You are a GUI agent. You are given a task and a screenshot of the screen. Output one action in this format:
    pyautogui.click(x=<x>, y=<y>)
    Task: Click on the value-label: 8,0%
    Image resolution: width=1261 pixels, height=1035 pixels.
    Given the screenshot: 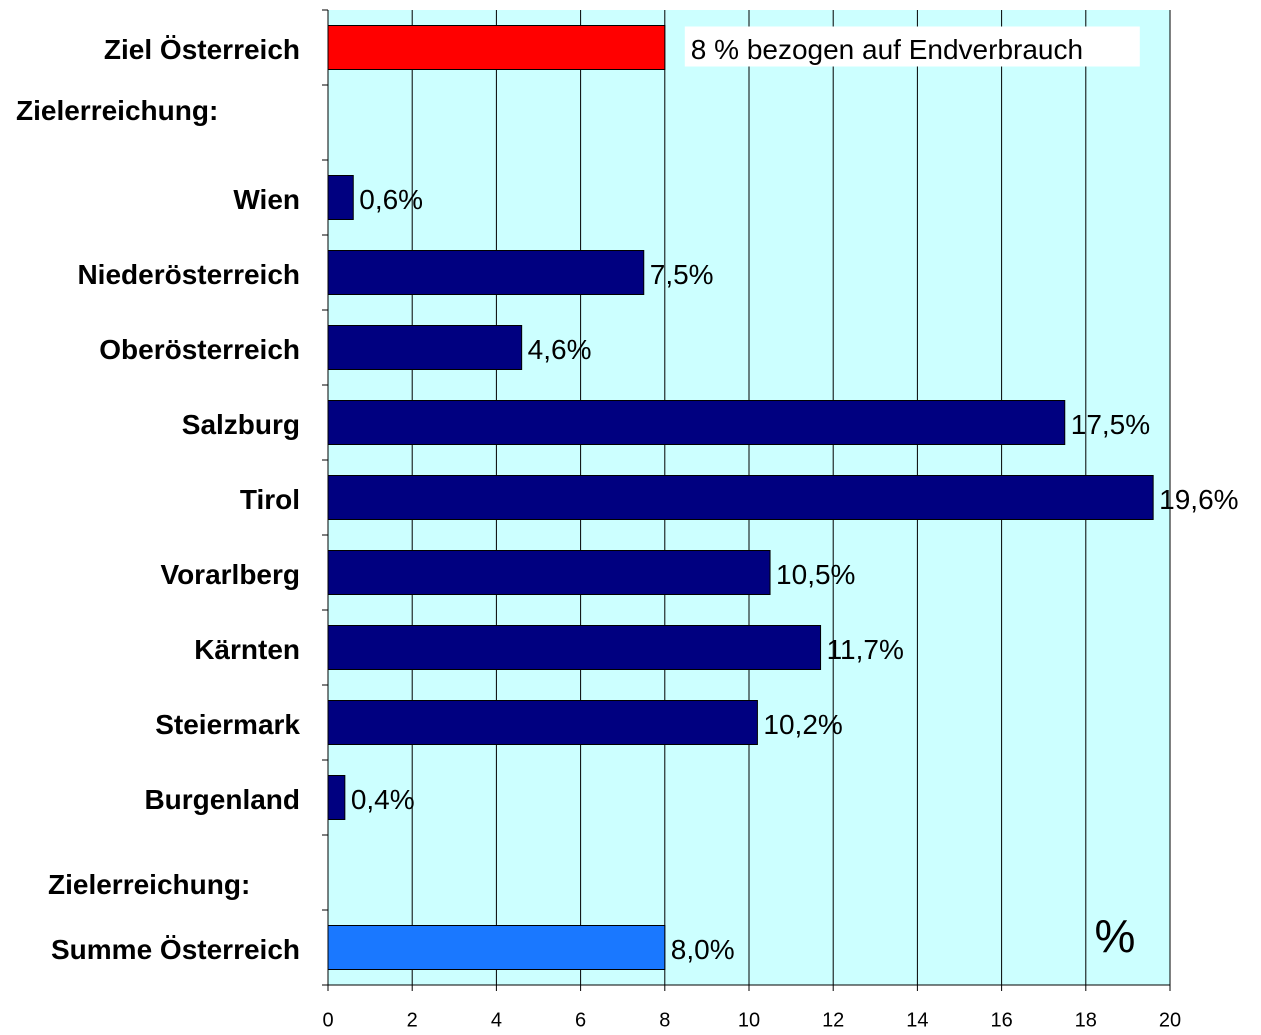 What is the action you would take?
    pyautogui.click(x=703, y=949)
    